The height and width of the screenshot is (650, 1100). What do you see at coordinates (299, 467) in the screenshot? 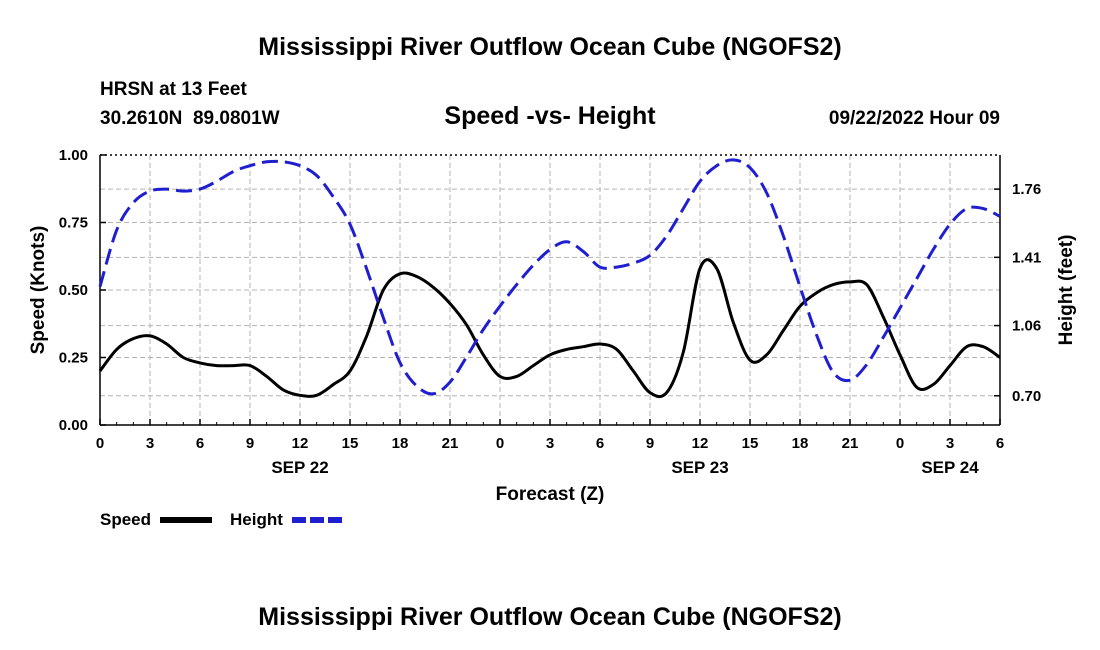
I see `x-date-label: SEP 22` at bounding box center [299, 467].